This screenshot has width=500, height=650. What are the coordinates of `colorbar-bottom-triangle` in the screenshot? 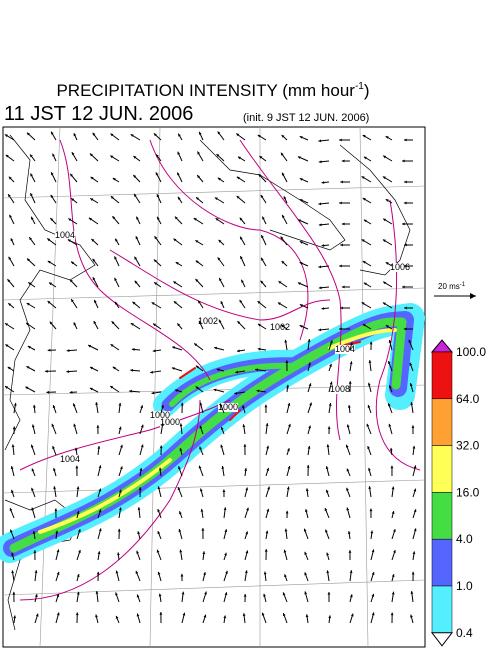 It's located at (442, 639).